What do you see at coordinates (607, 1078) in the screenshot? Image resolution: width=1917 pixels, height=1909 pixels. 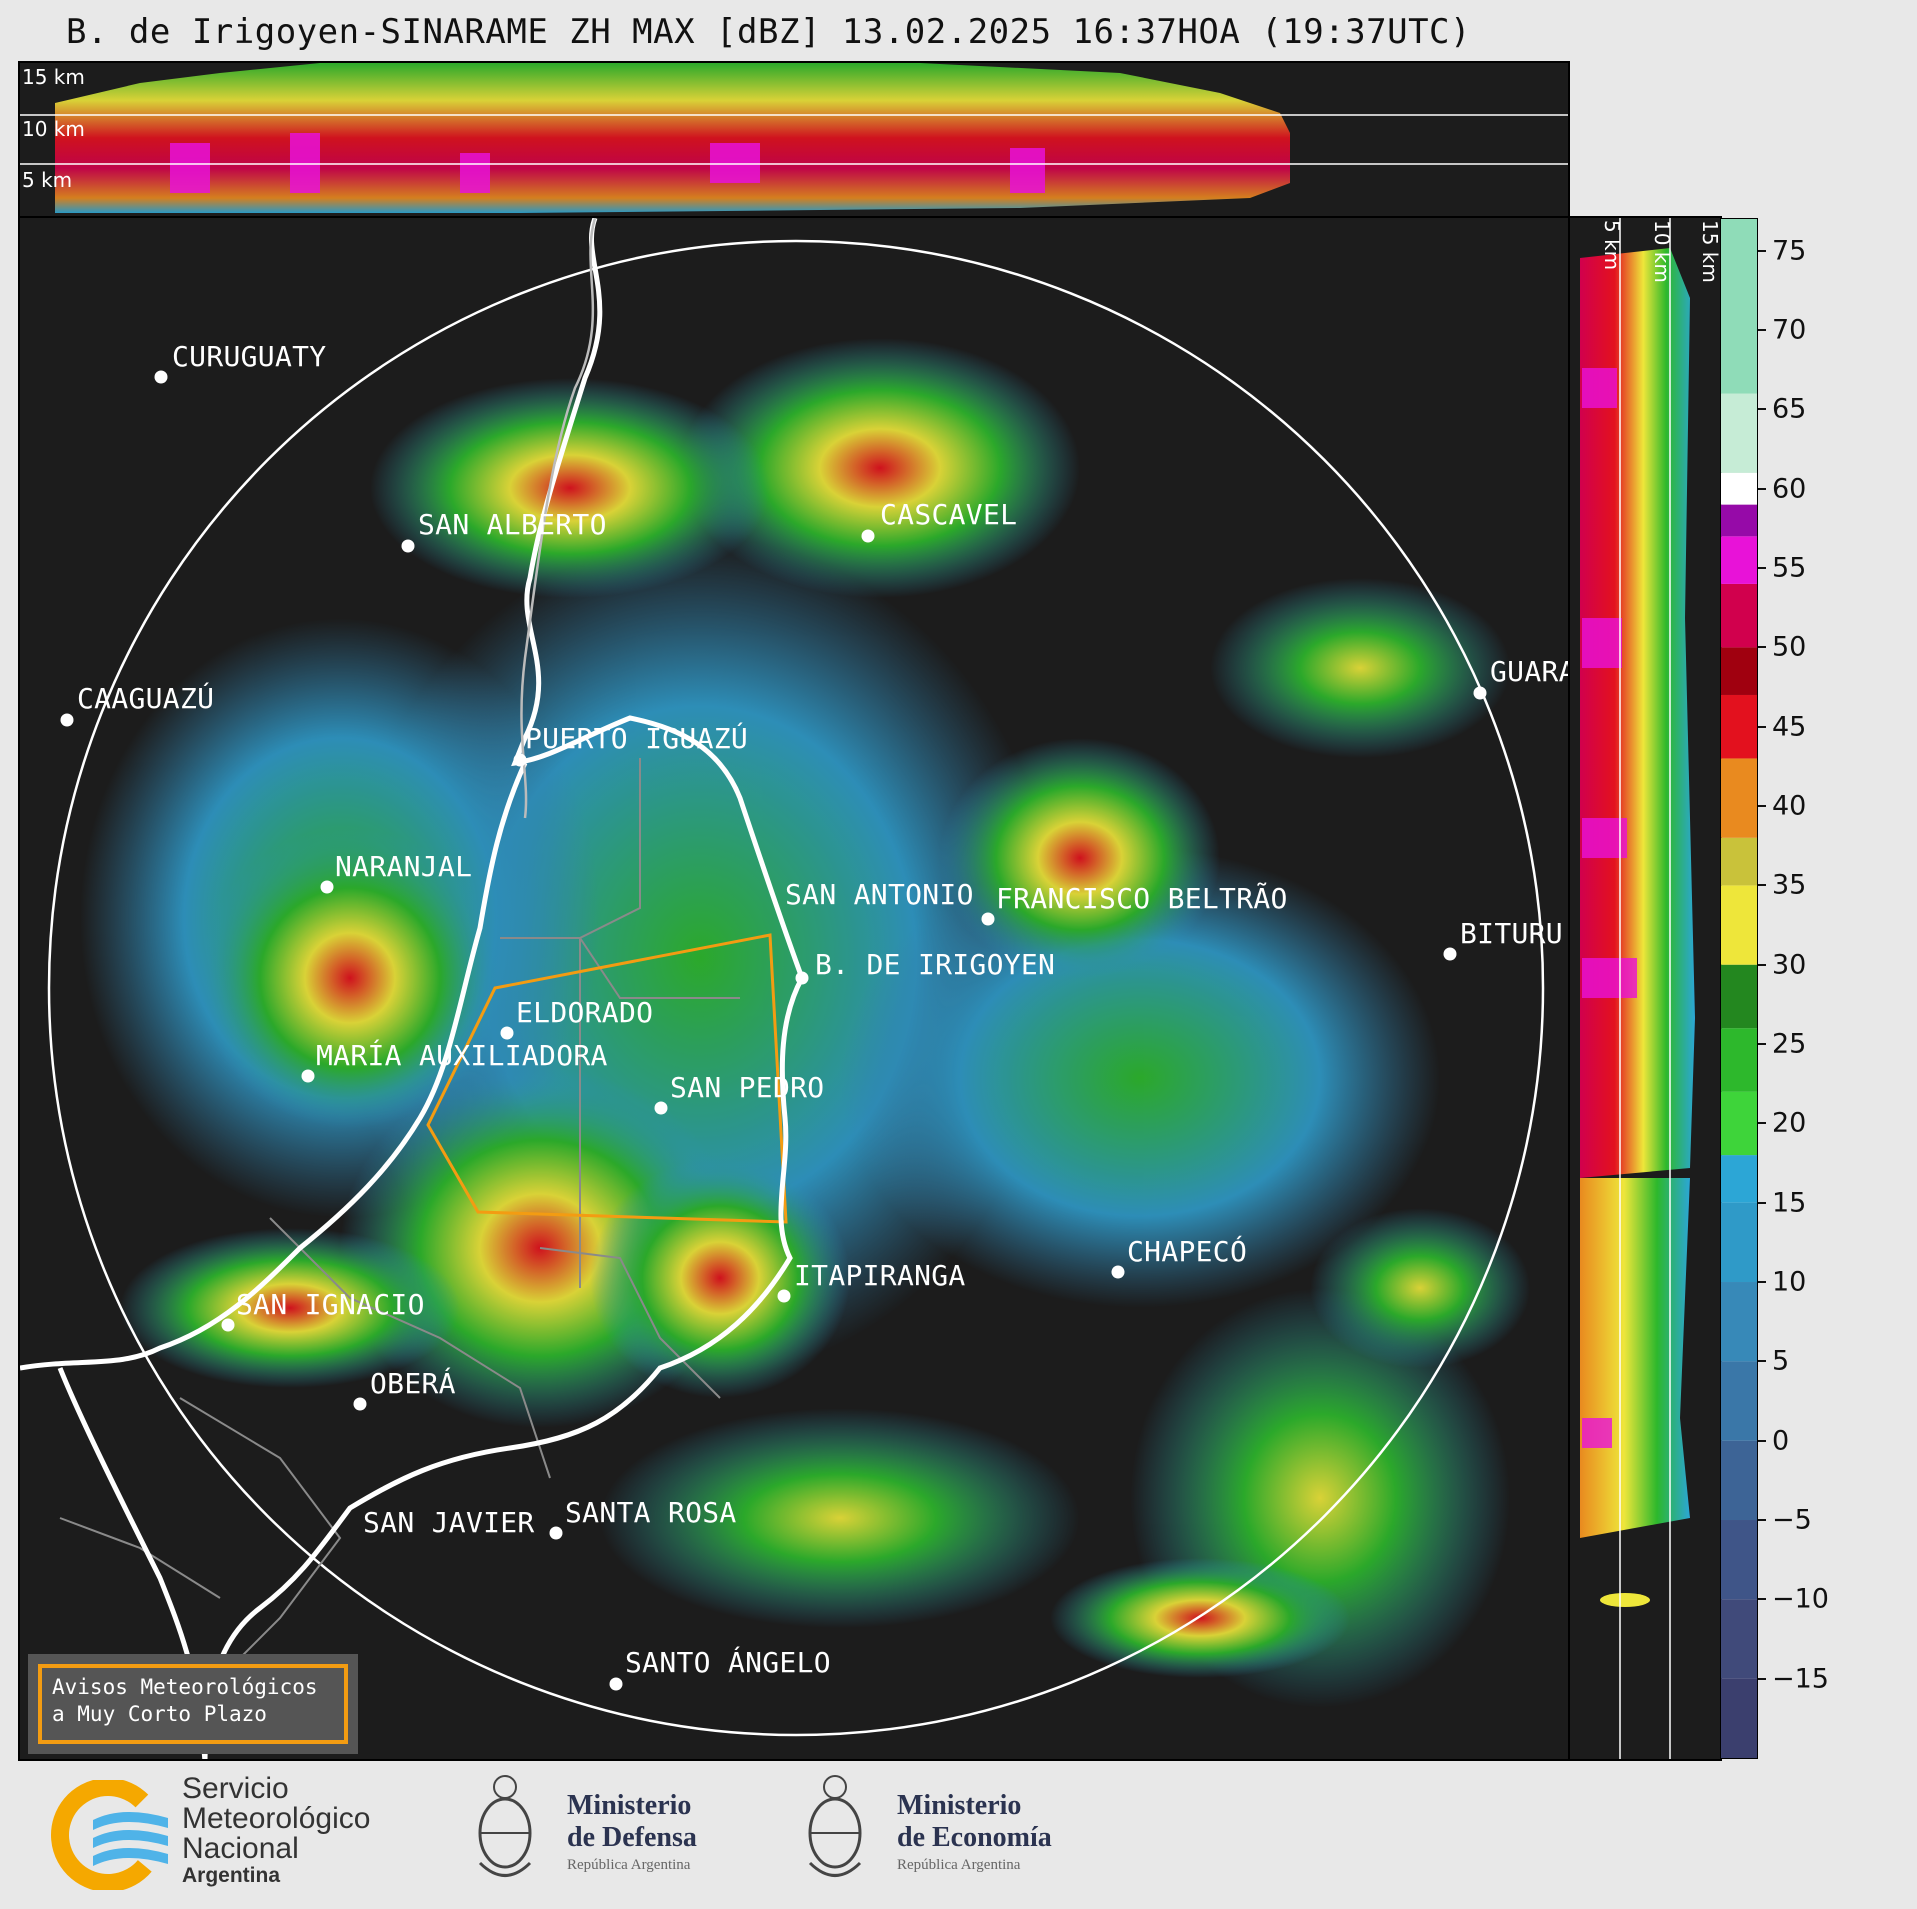 I see `warning-polygon` at bounding box center [607, 1078].